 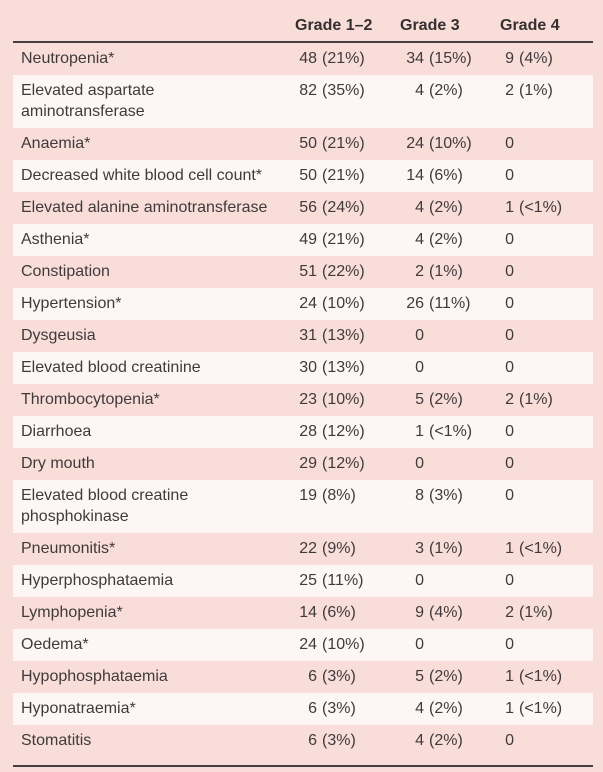 What do you see at coordinates (308, 495) in the screenshot?
I see `count-value: 19` at bounding box center [308, 495].